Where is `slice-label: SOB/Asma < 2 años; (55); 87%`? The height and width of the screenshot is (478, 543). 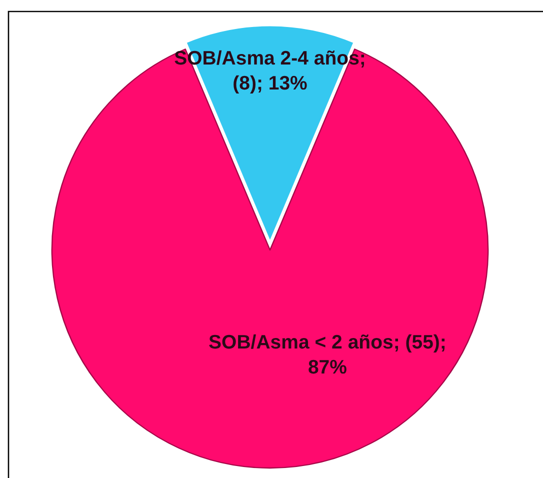 slice-label: SOB/Asma < 2 años; (55); 87% is located at coordinates (327, 355).